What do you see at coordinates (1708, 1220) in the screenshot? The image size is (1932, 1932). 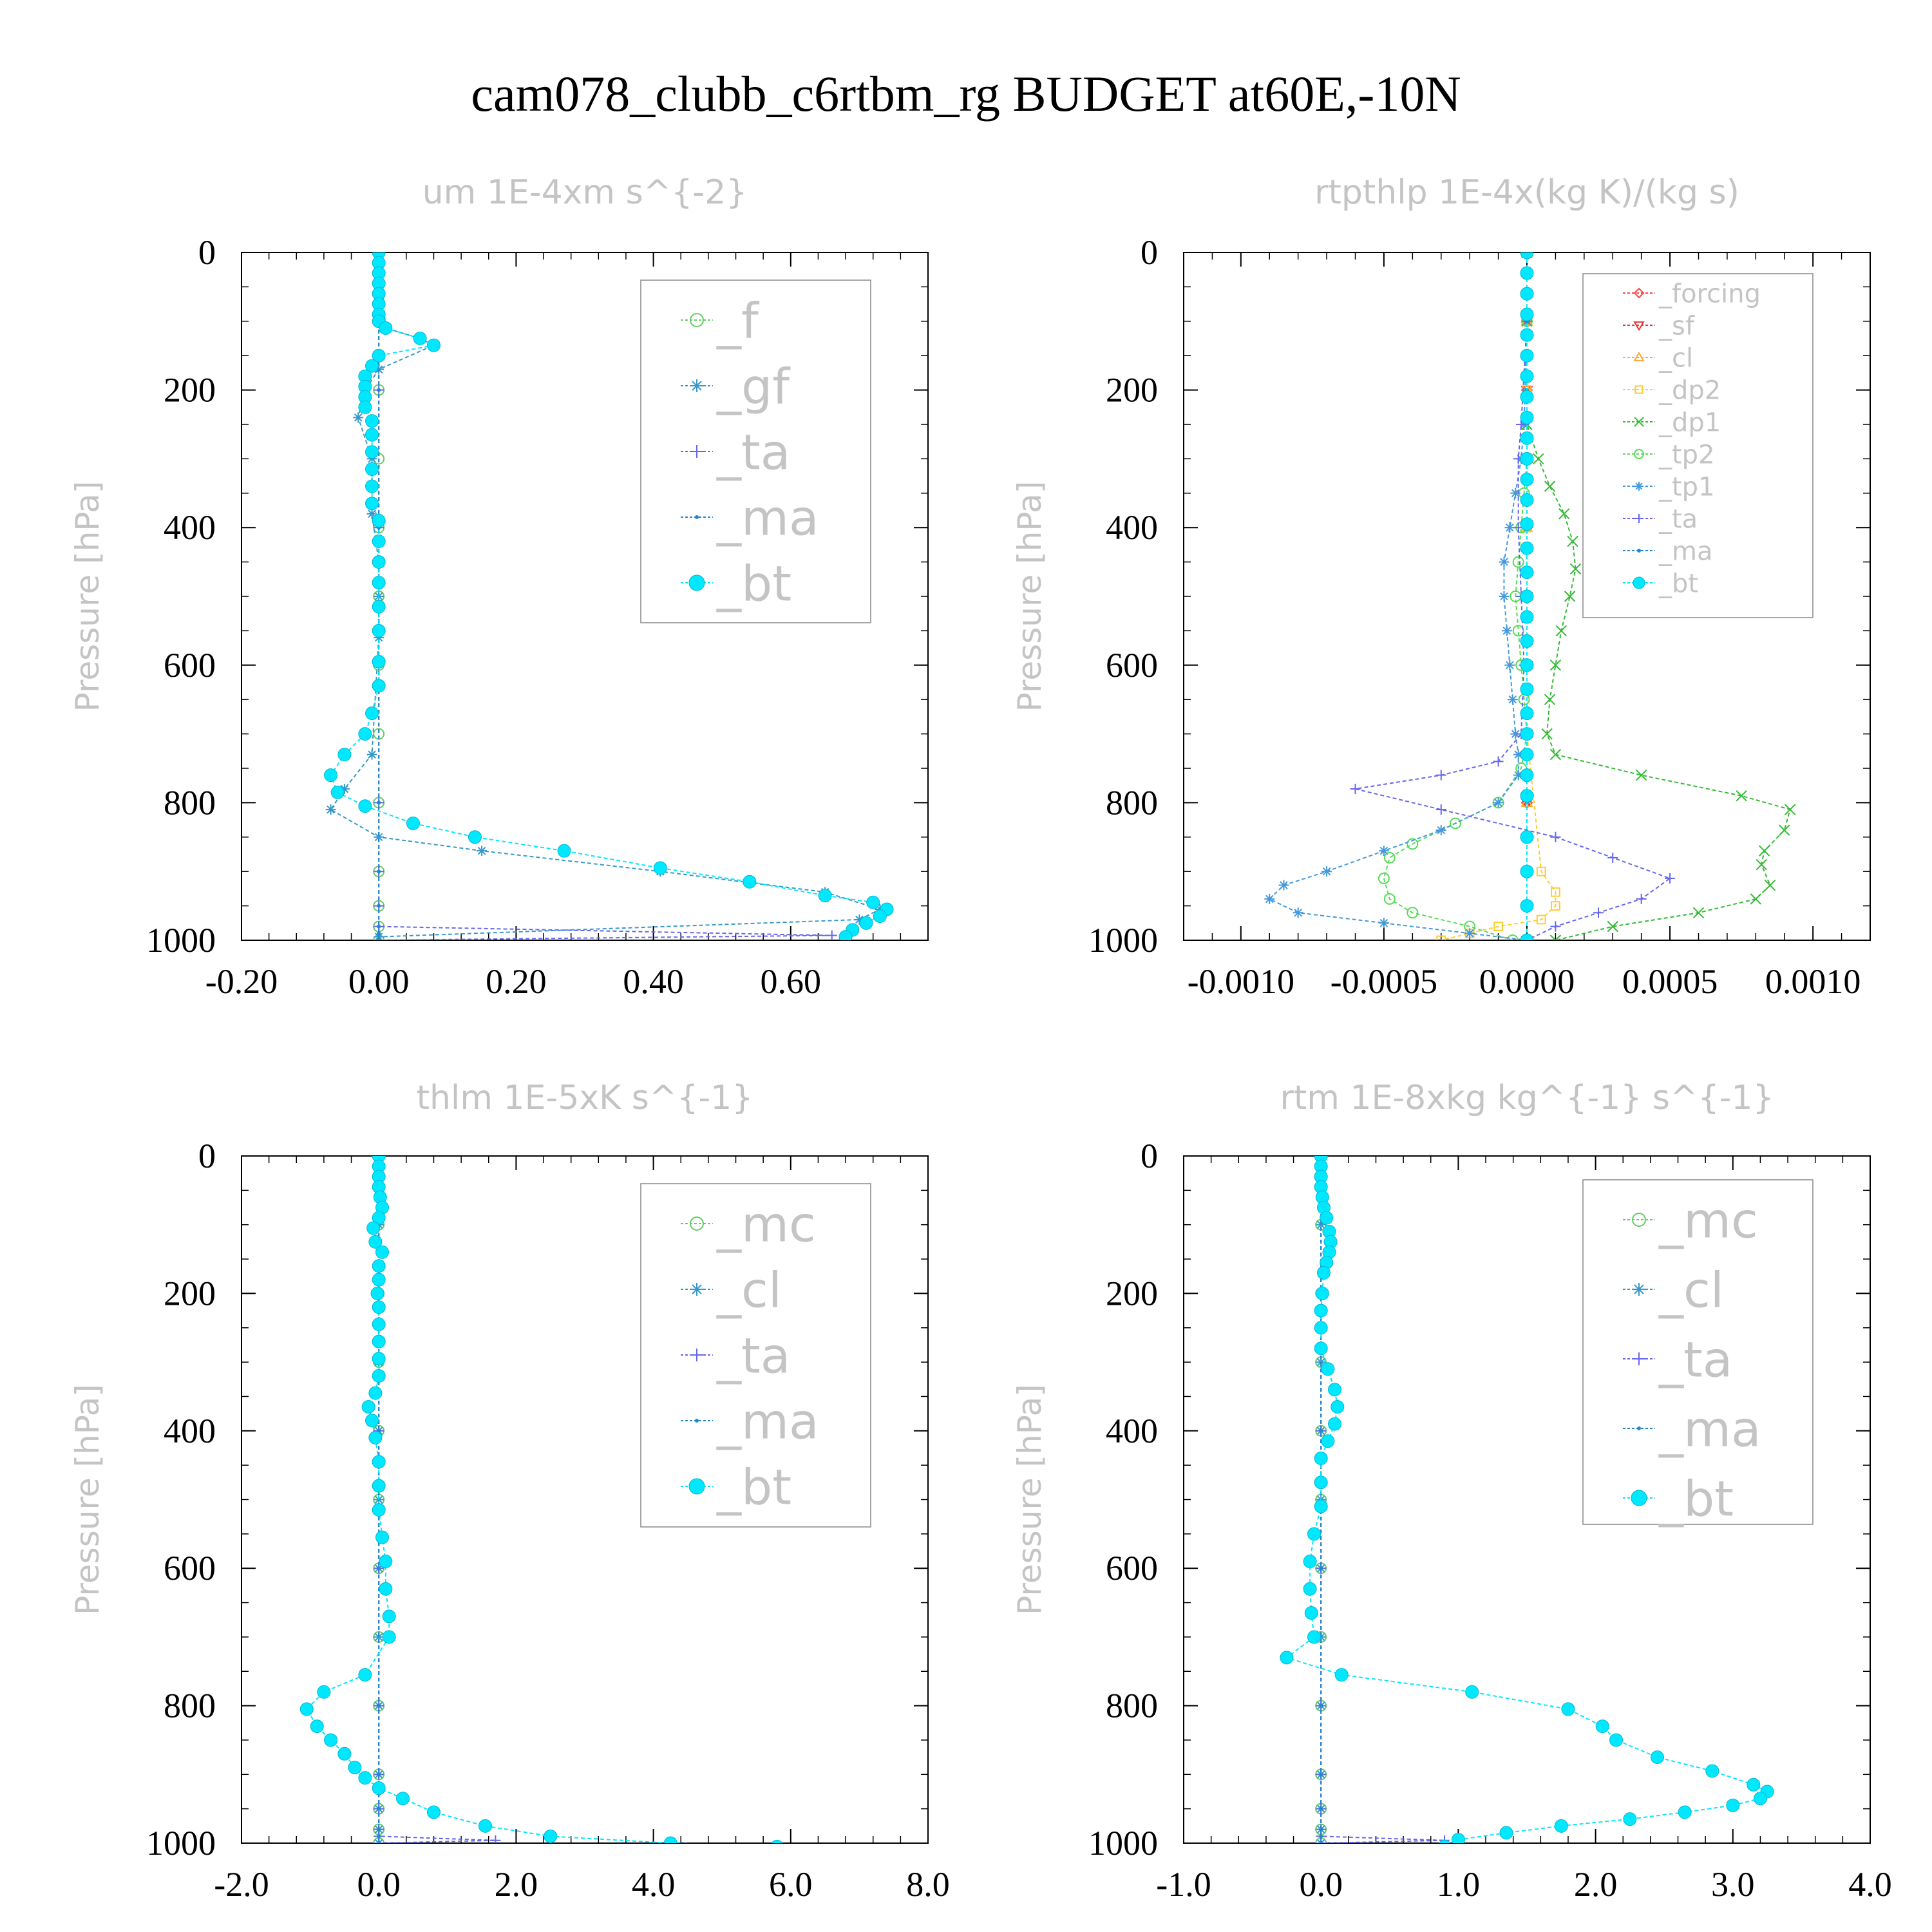 I see `legend-label: _mc` at bounding box center [1708, 1220].